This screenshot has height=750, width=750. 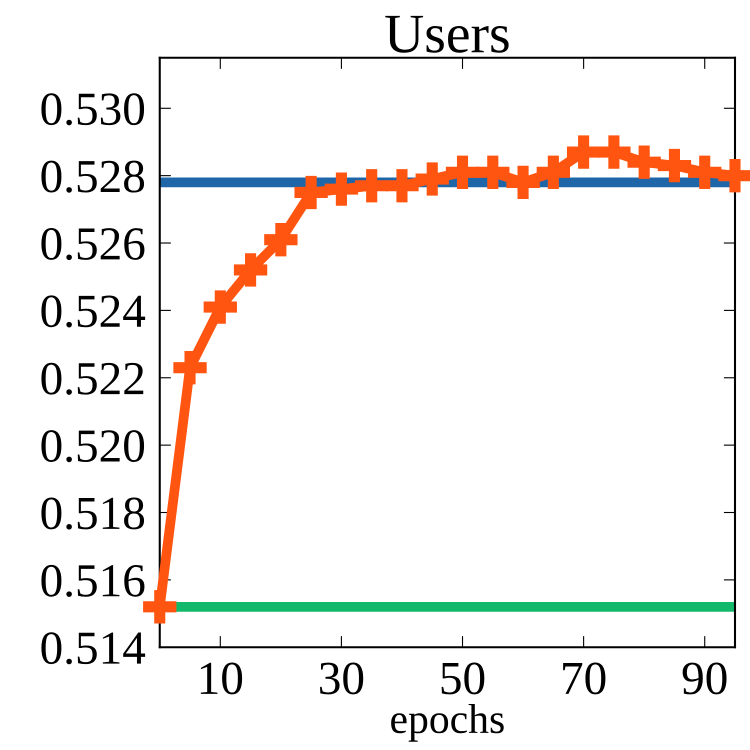 I want to click on y-tick-label: 0.520, so click(x=92, y=446).